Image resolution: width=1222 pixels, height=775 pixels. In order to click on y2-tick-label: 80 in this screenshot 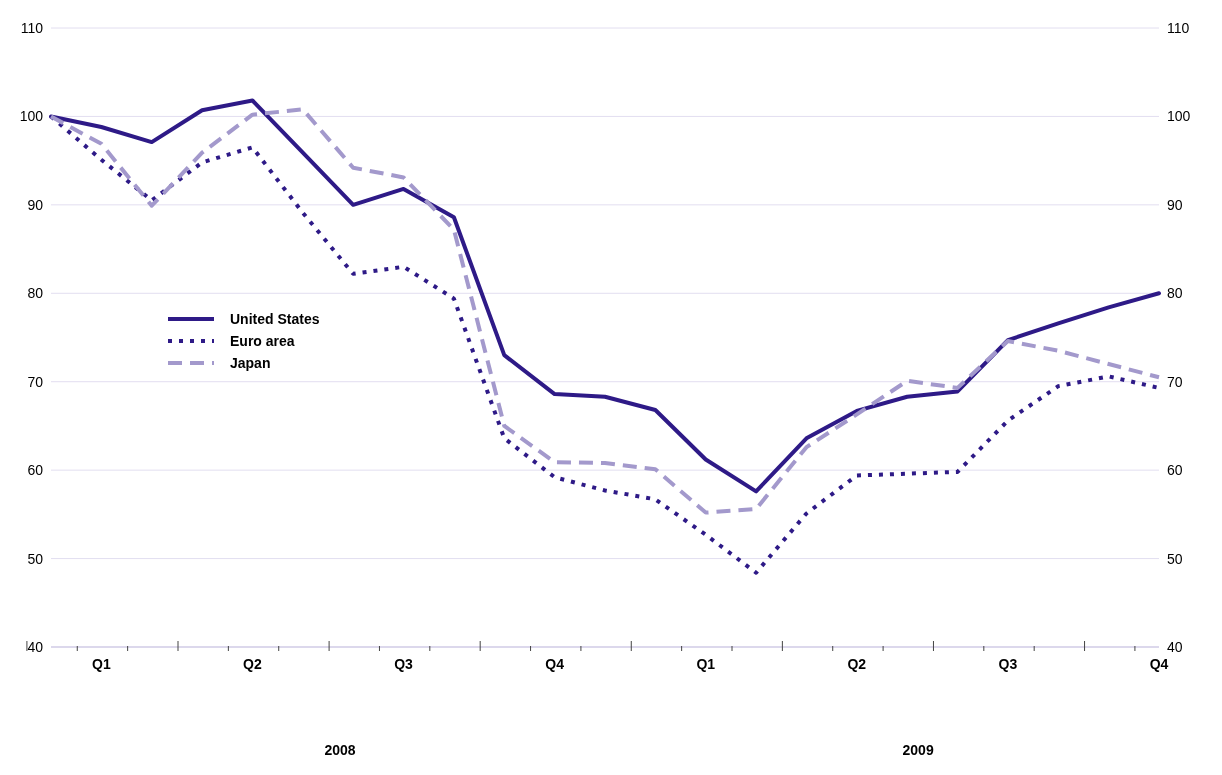, I will do `click(1175, 293)`.